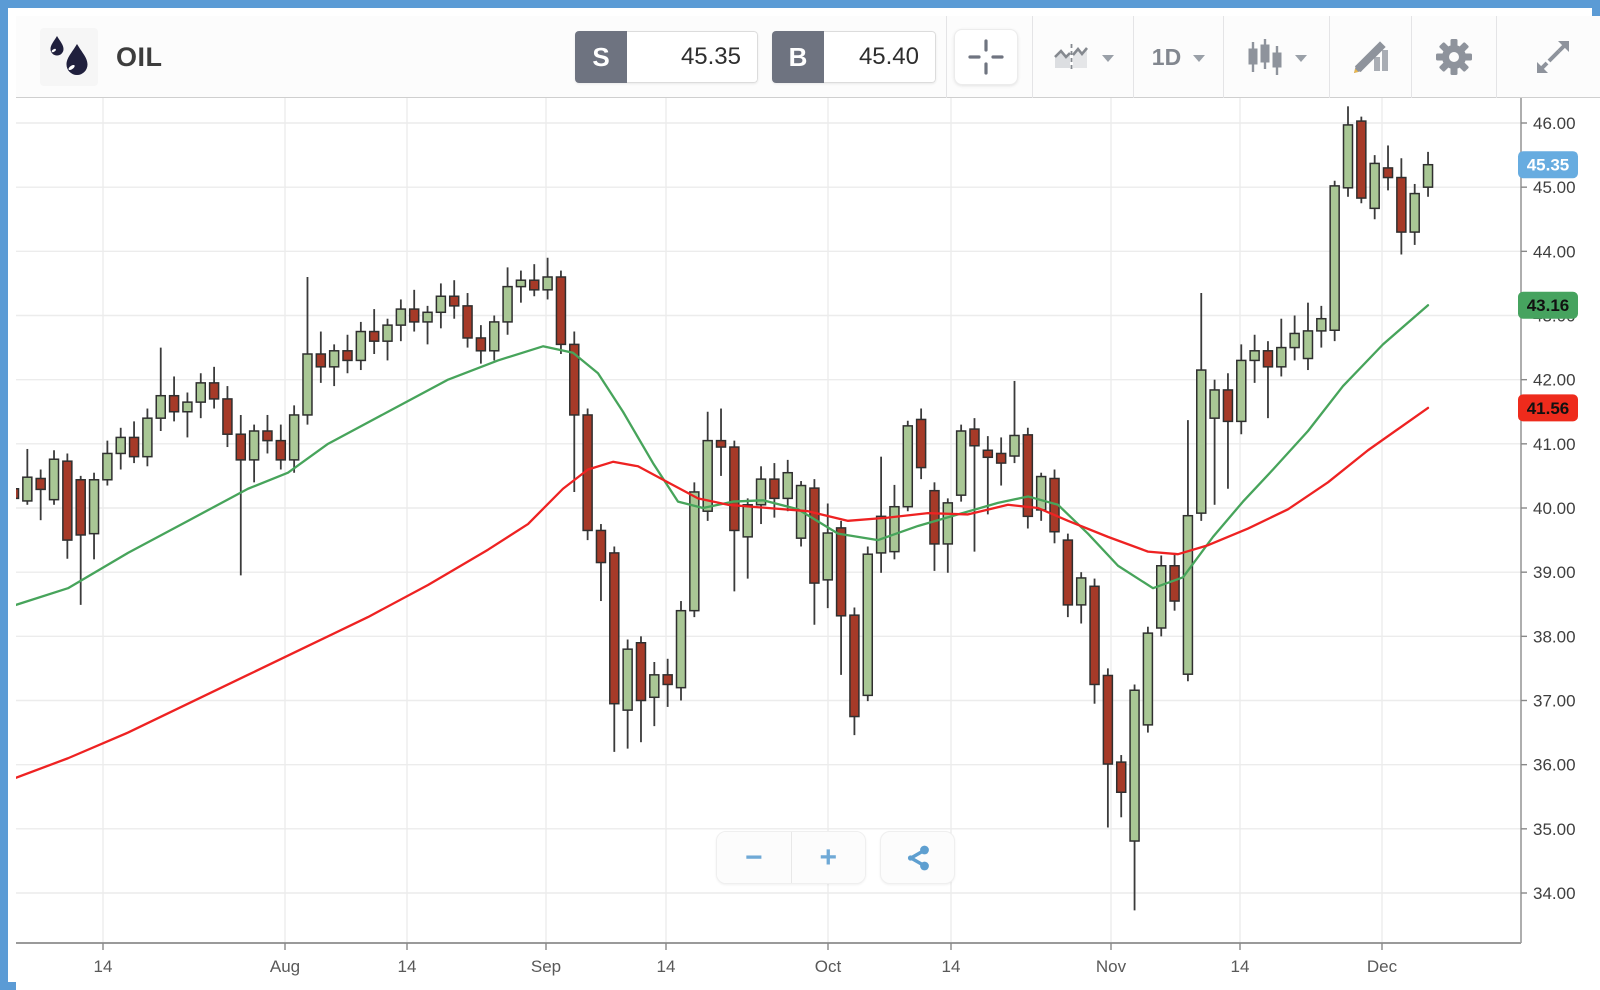 The height and width of the screenshot is (990, 1600). I want to click on sell-letter: S, so click(601, 57).